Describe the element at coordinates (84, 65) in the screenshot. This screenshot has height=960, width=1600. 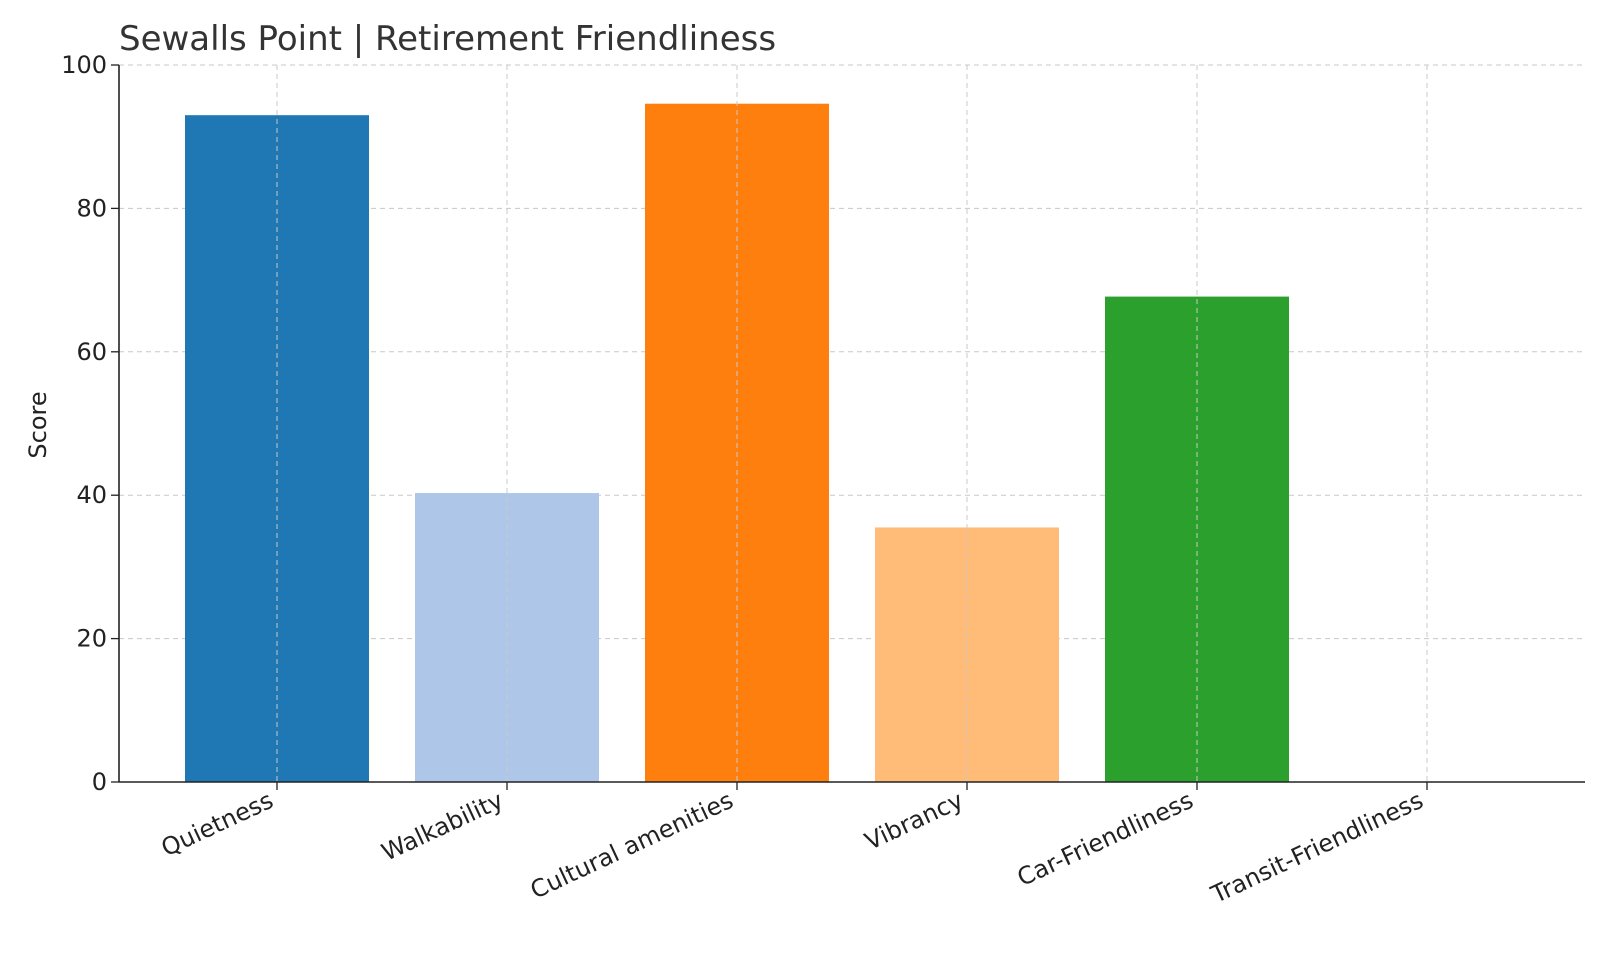
I see `y-tick-label: 100` at that location.